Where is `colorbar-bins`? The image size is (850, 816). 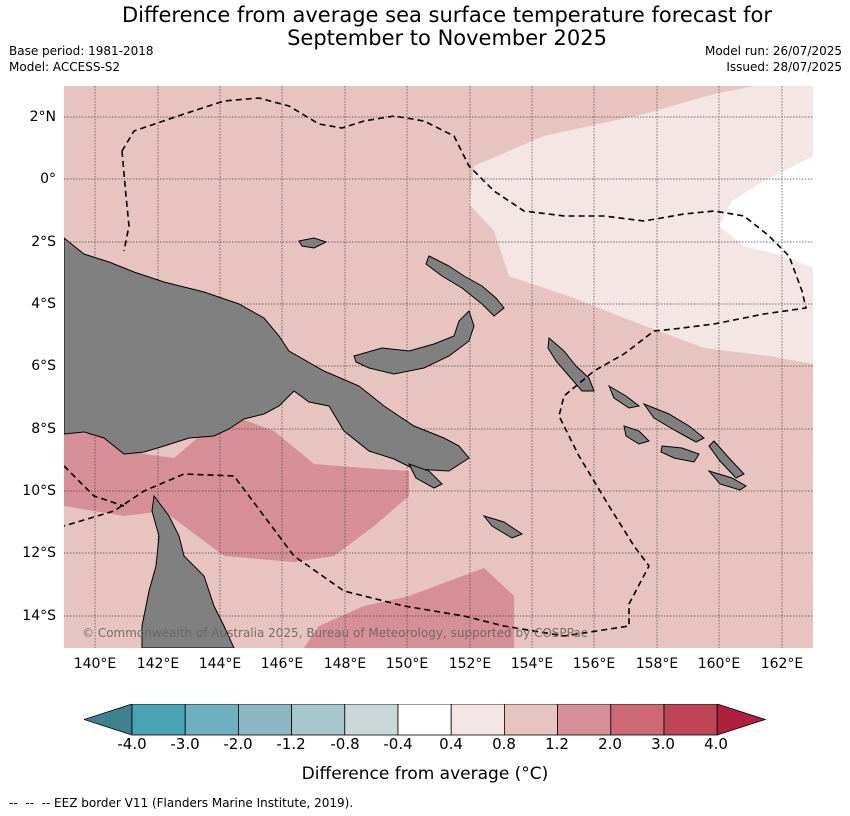 colorbar-bins is located at coordinates (425, 720).